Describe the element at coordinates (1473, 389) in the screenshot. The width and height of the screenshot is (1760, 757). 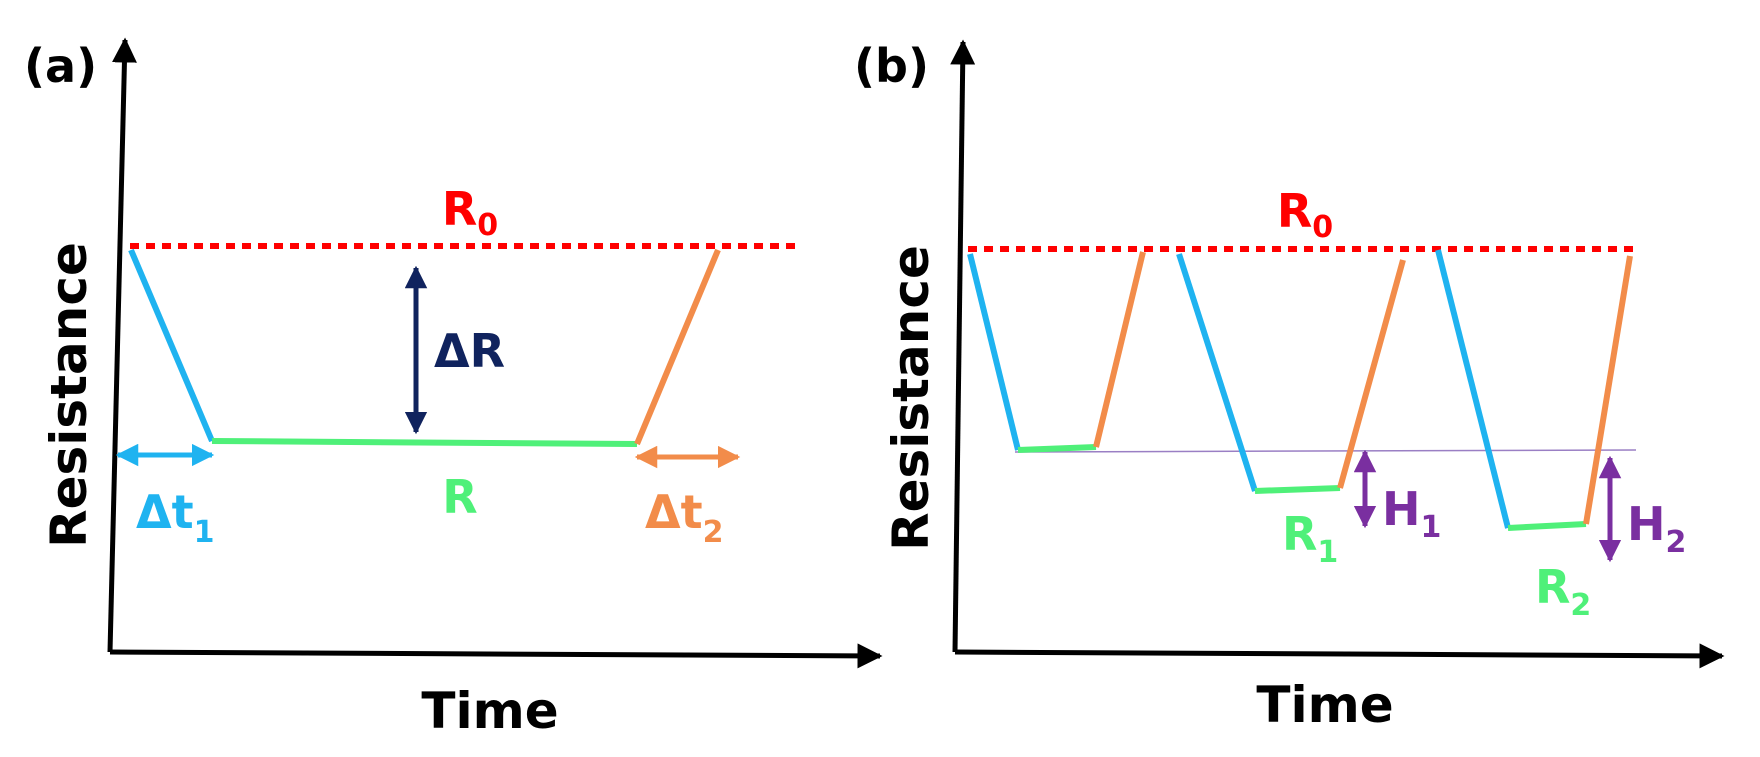
I see `panel-b-cycle3-response-line` at that location.